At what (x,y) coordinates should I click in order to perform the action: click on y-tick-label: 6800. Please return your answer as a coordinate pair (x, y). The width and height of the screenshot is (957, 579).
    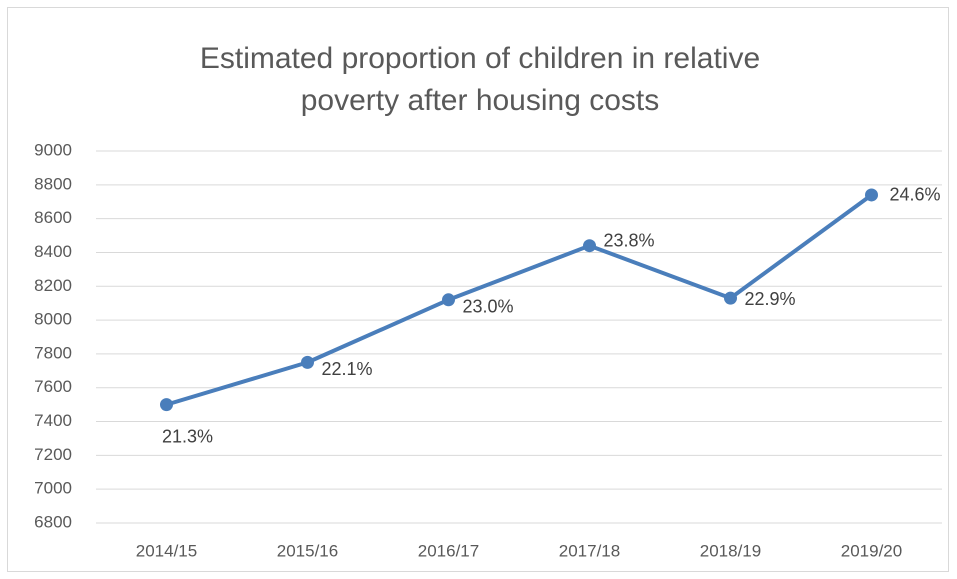
    Looking at the image, I should click on (53, 521).